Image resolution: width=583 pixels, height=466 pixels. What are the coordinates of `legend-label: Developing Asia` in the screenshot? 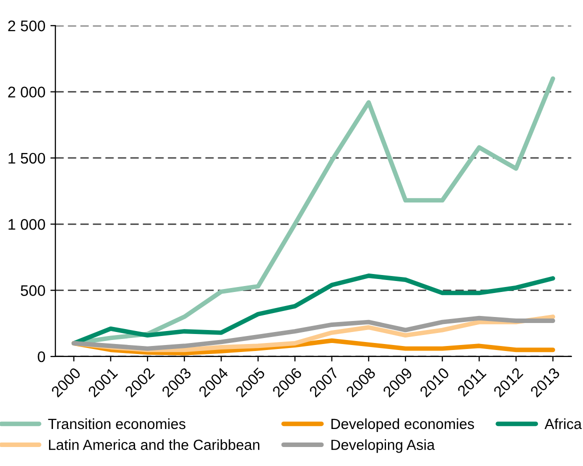 It's located at (383, 446).